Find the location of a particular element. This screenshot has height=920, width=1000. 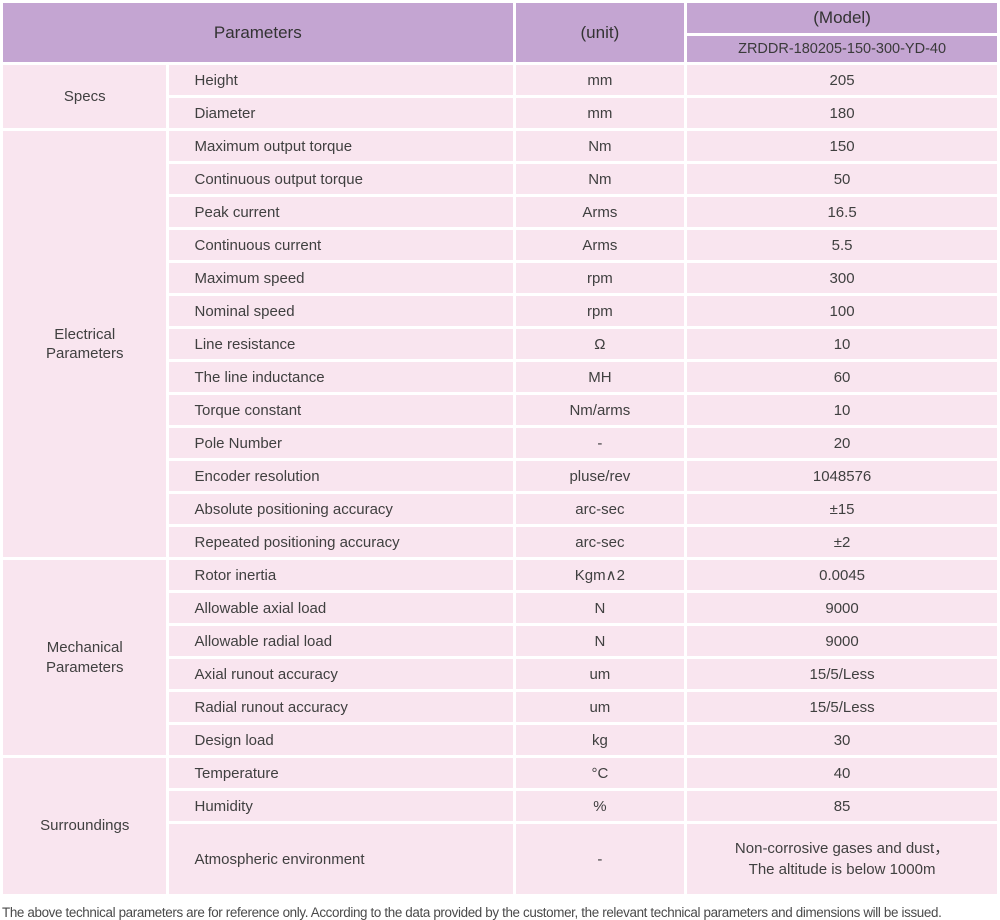

table-row: Nominal speed rpm 100 is located at coordinates (500, 311).